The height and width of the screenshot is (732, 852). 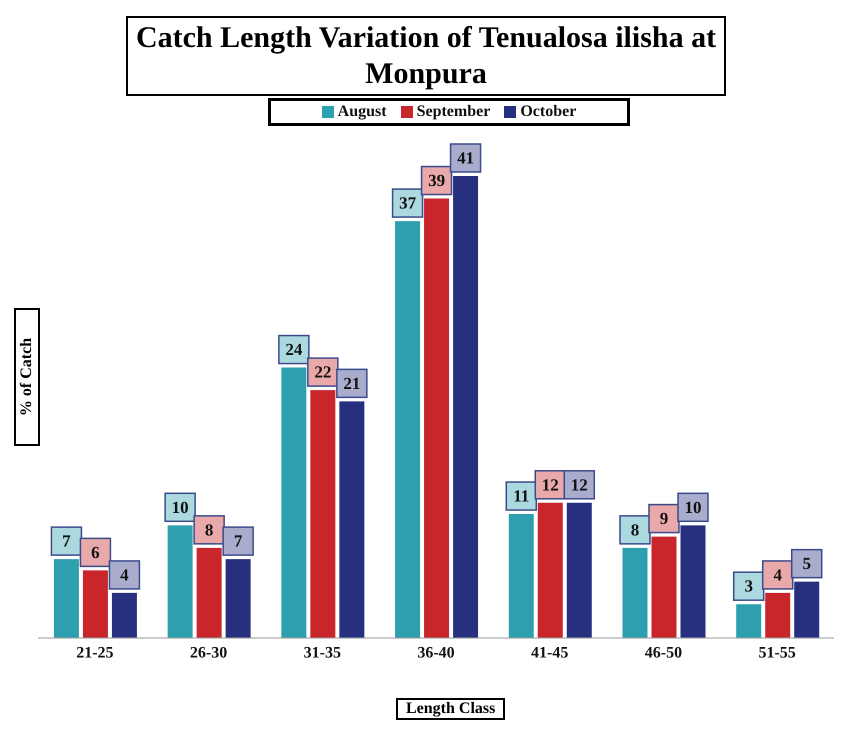 I want to click on data-label: 39, so click(x=437, y=180).